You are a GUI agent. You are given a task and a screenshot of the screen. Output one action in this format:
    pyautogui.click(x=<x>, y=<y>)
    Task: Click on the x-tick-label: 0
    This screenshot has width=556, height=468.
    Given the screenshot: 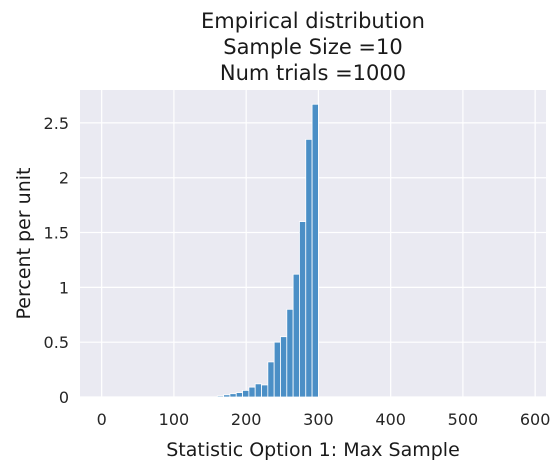 What is the action you would take?
    pyautogui.click(x=102, y=419)
    